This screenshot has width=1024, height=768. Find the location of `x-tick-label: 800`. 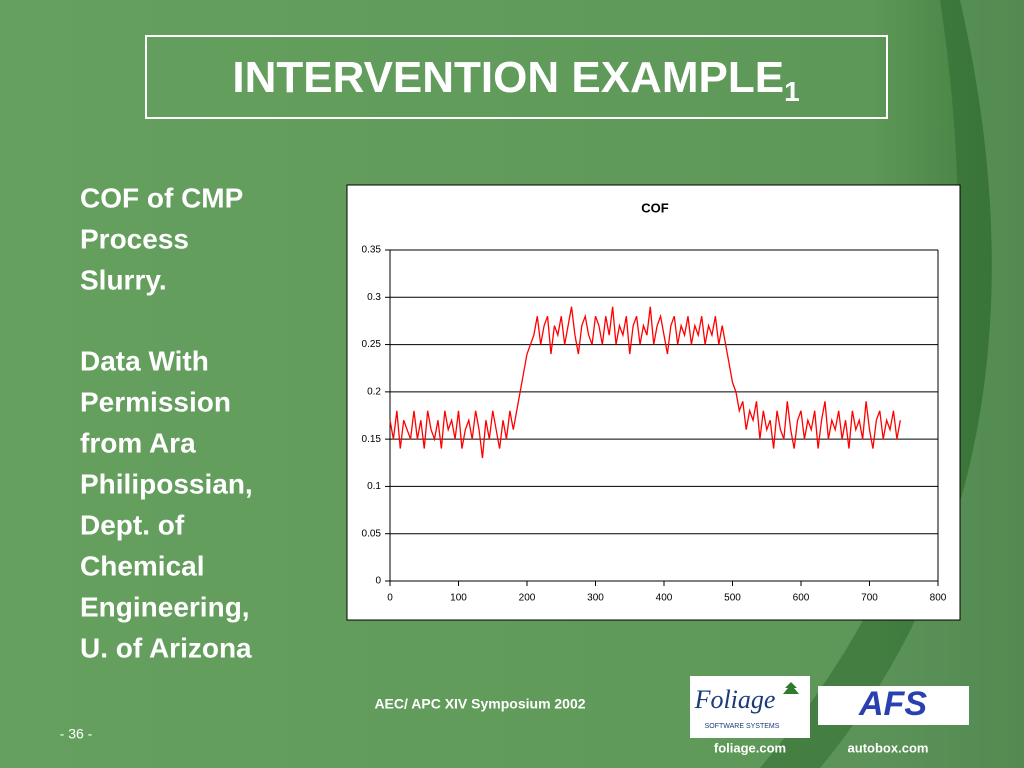

x-tick-label: 800 is located at coordinates (938, 598).